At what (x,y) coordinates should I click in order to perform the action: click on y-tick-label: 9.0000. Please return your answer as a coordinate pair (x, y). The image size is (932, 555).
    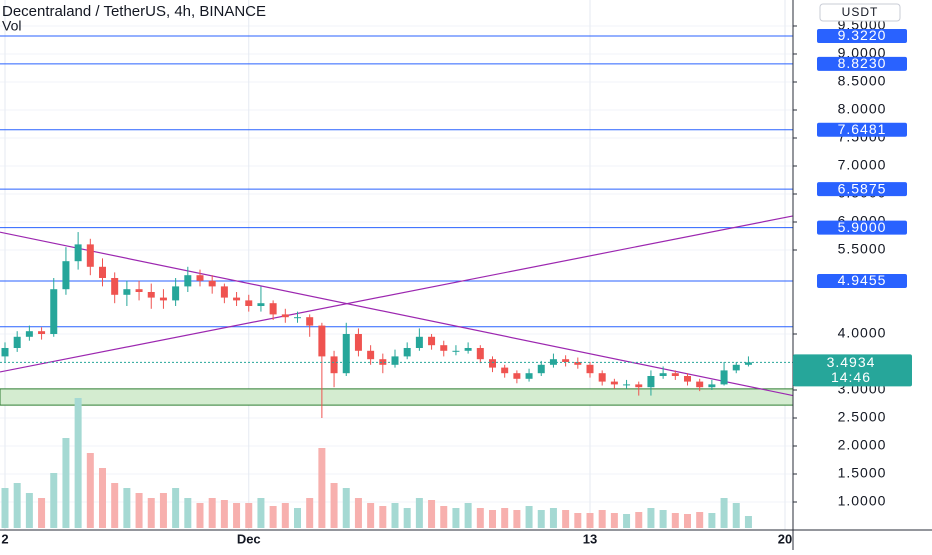
    Looking at the image, I should click on (862, 53).